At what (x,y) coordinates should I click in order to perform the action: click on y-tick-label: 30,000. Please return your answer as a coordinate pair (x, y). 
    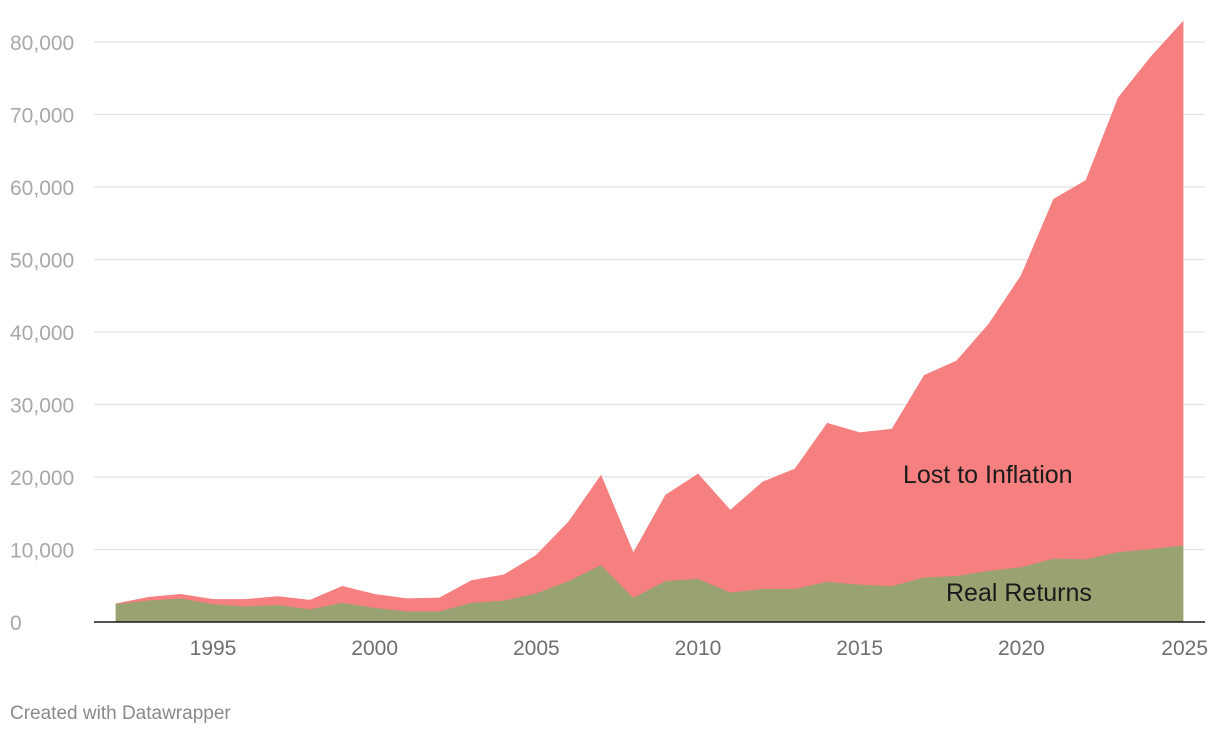
    Looking at the image, I should click on (42, 406).